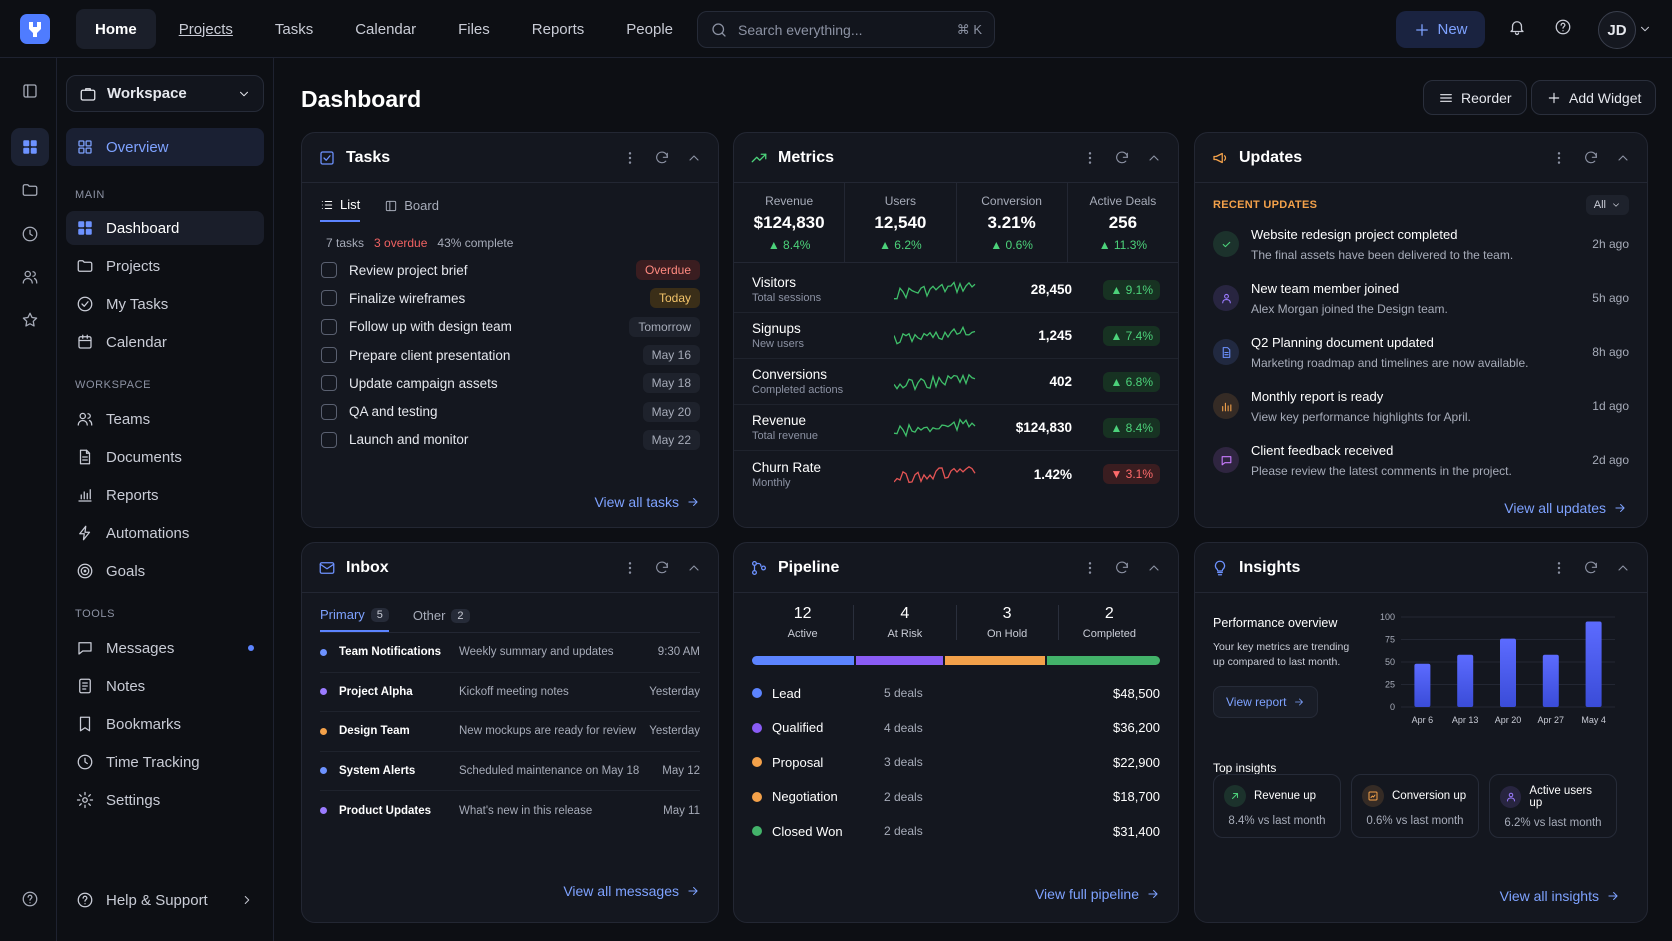  What do you see at coordinates (510, 270) in the screenshot?
I see `task-row: Review project brief Overdue` at bounding box center [510, 270].